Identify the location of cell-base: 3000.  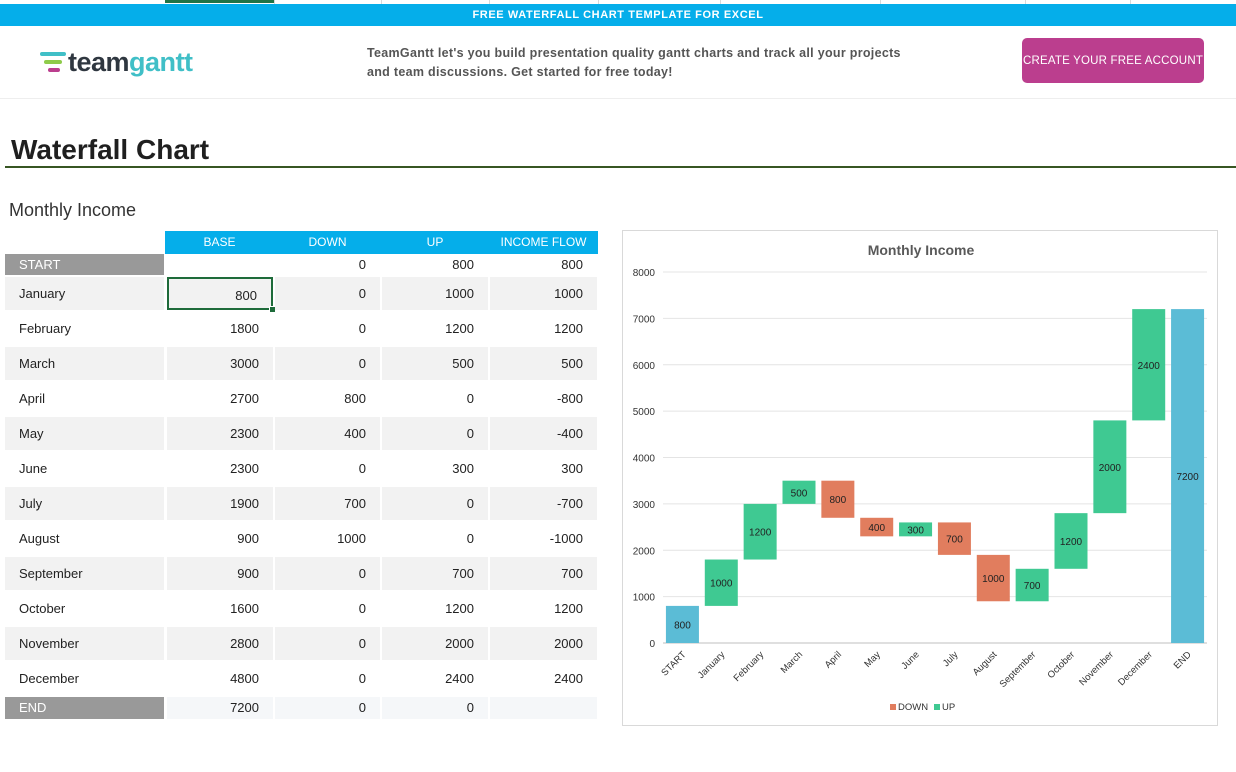
(220, 363).